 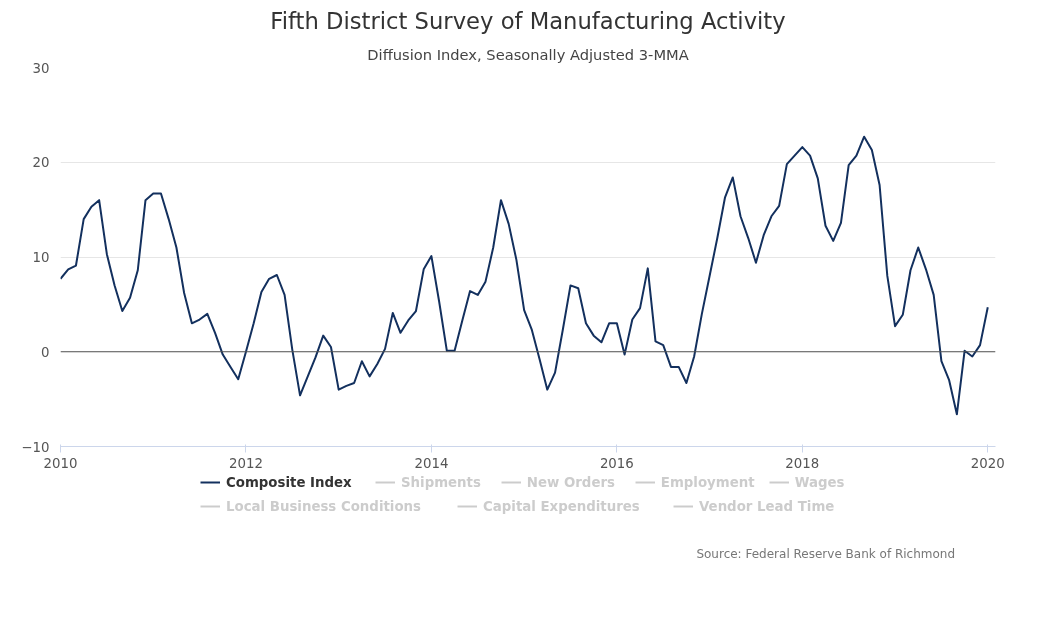 What do you see at coordinates (60, 463) in the screenshot?
I see `x-tick-label: 2010` at bounding box center [60, 463].